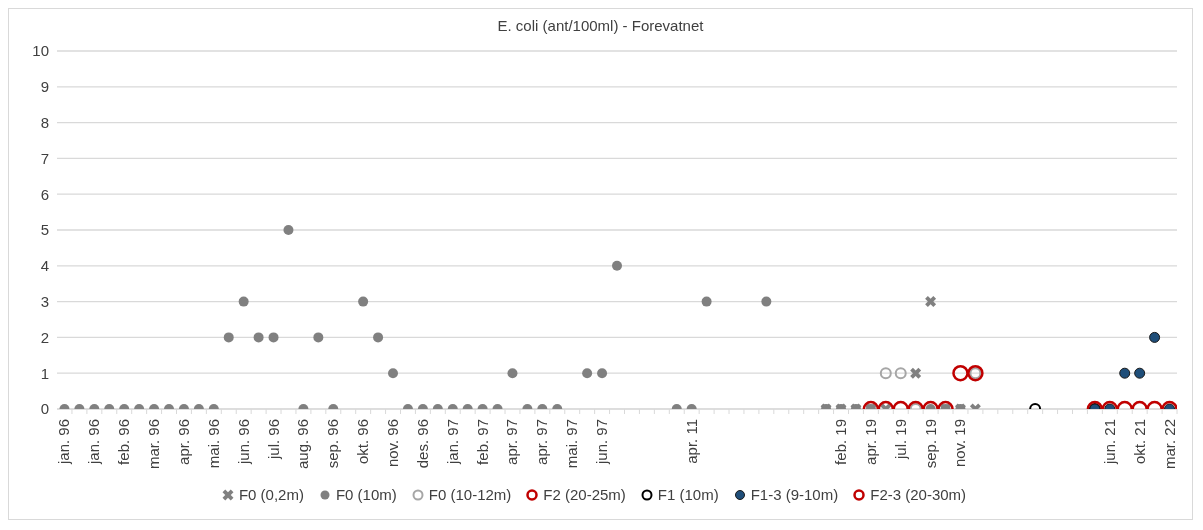 The image size is (1203, 530). I want to click on legend-label: F1 (10m), so click(688, 494).